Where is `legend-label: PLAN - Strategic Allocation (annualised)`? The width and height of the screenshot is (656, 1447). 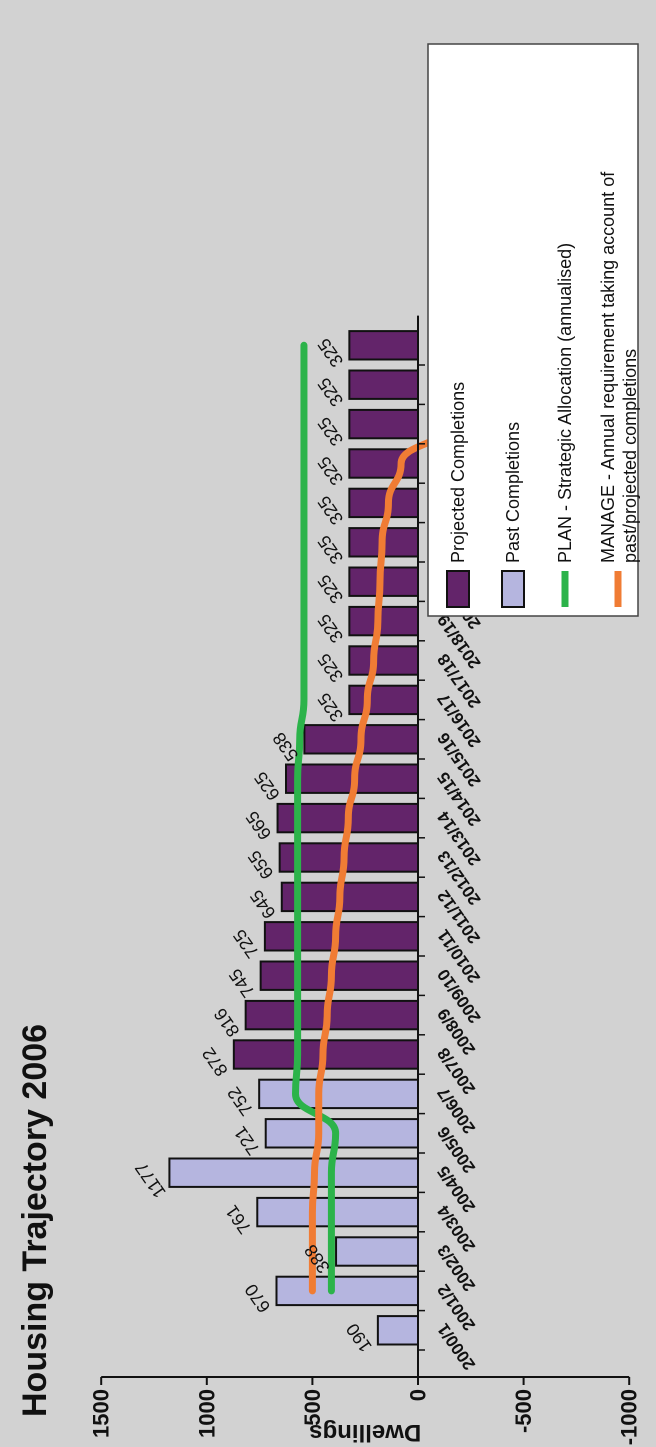
legend-label: PLAN - Strategic Allocation (annualised) is located at coordinates (565, 403).